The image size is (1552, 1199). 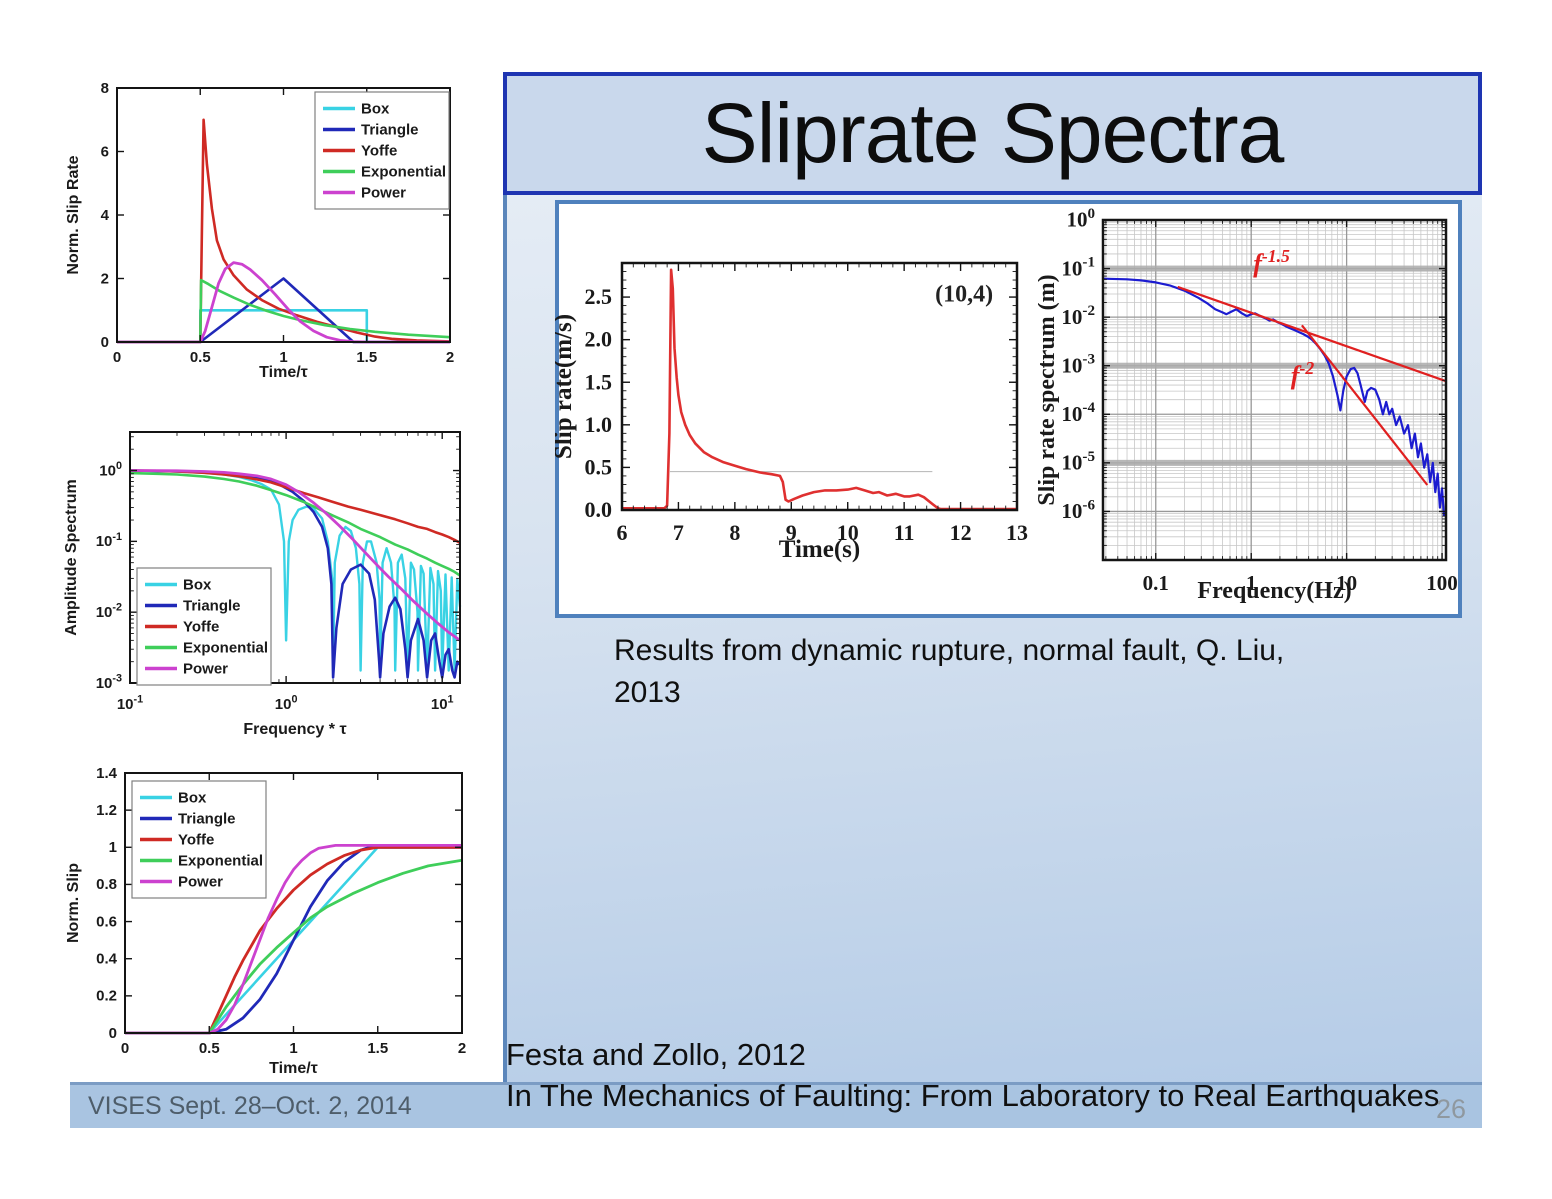 I want to click on credit-line-1: Festa and Zollo, 2012, so click(x=656, y=1054).